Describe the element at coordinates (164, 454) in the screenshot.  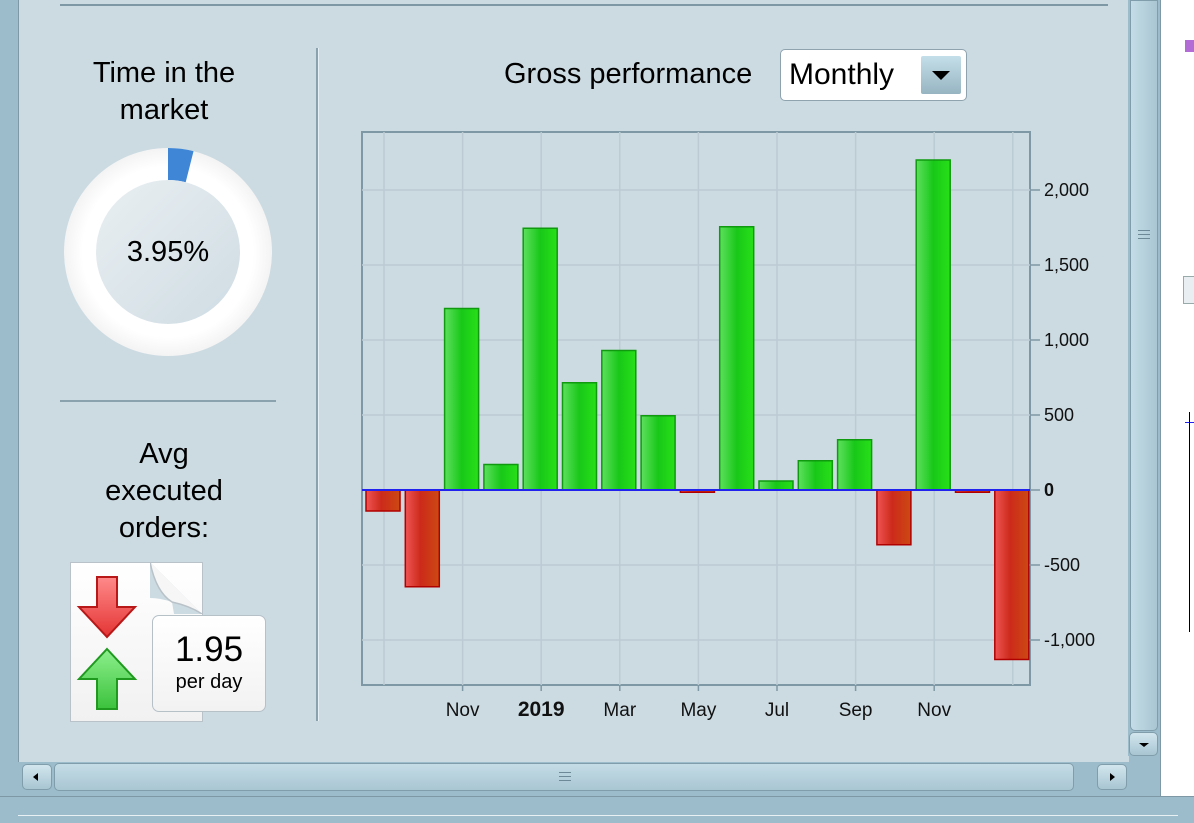
I see `title-line: Avg` at that location.